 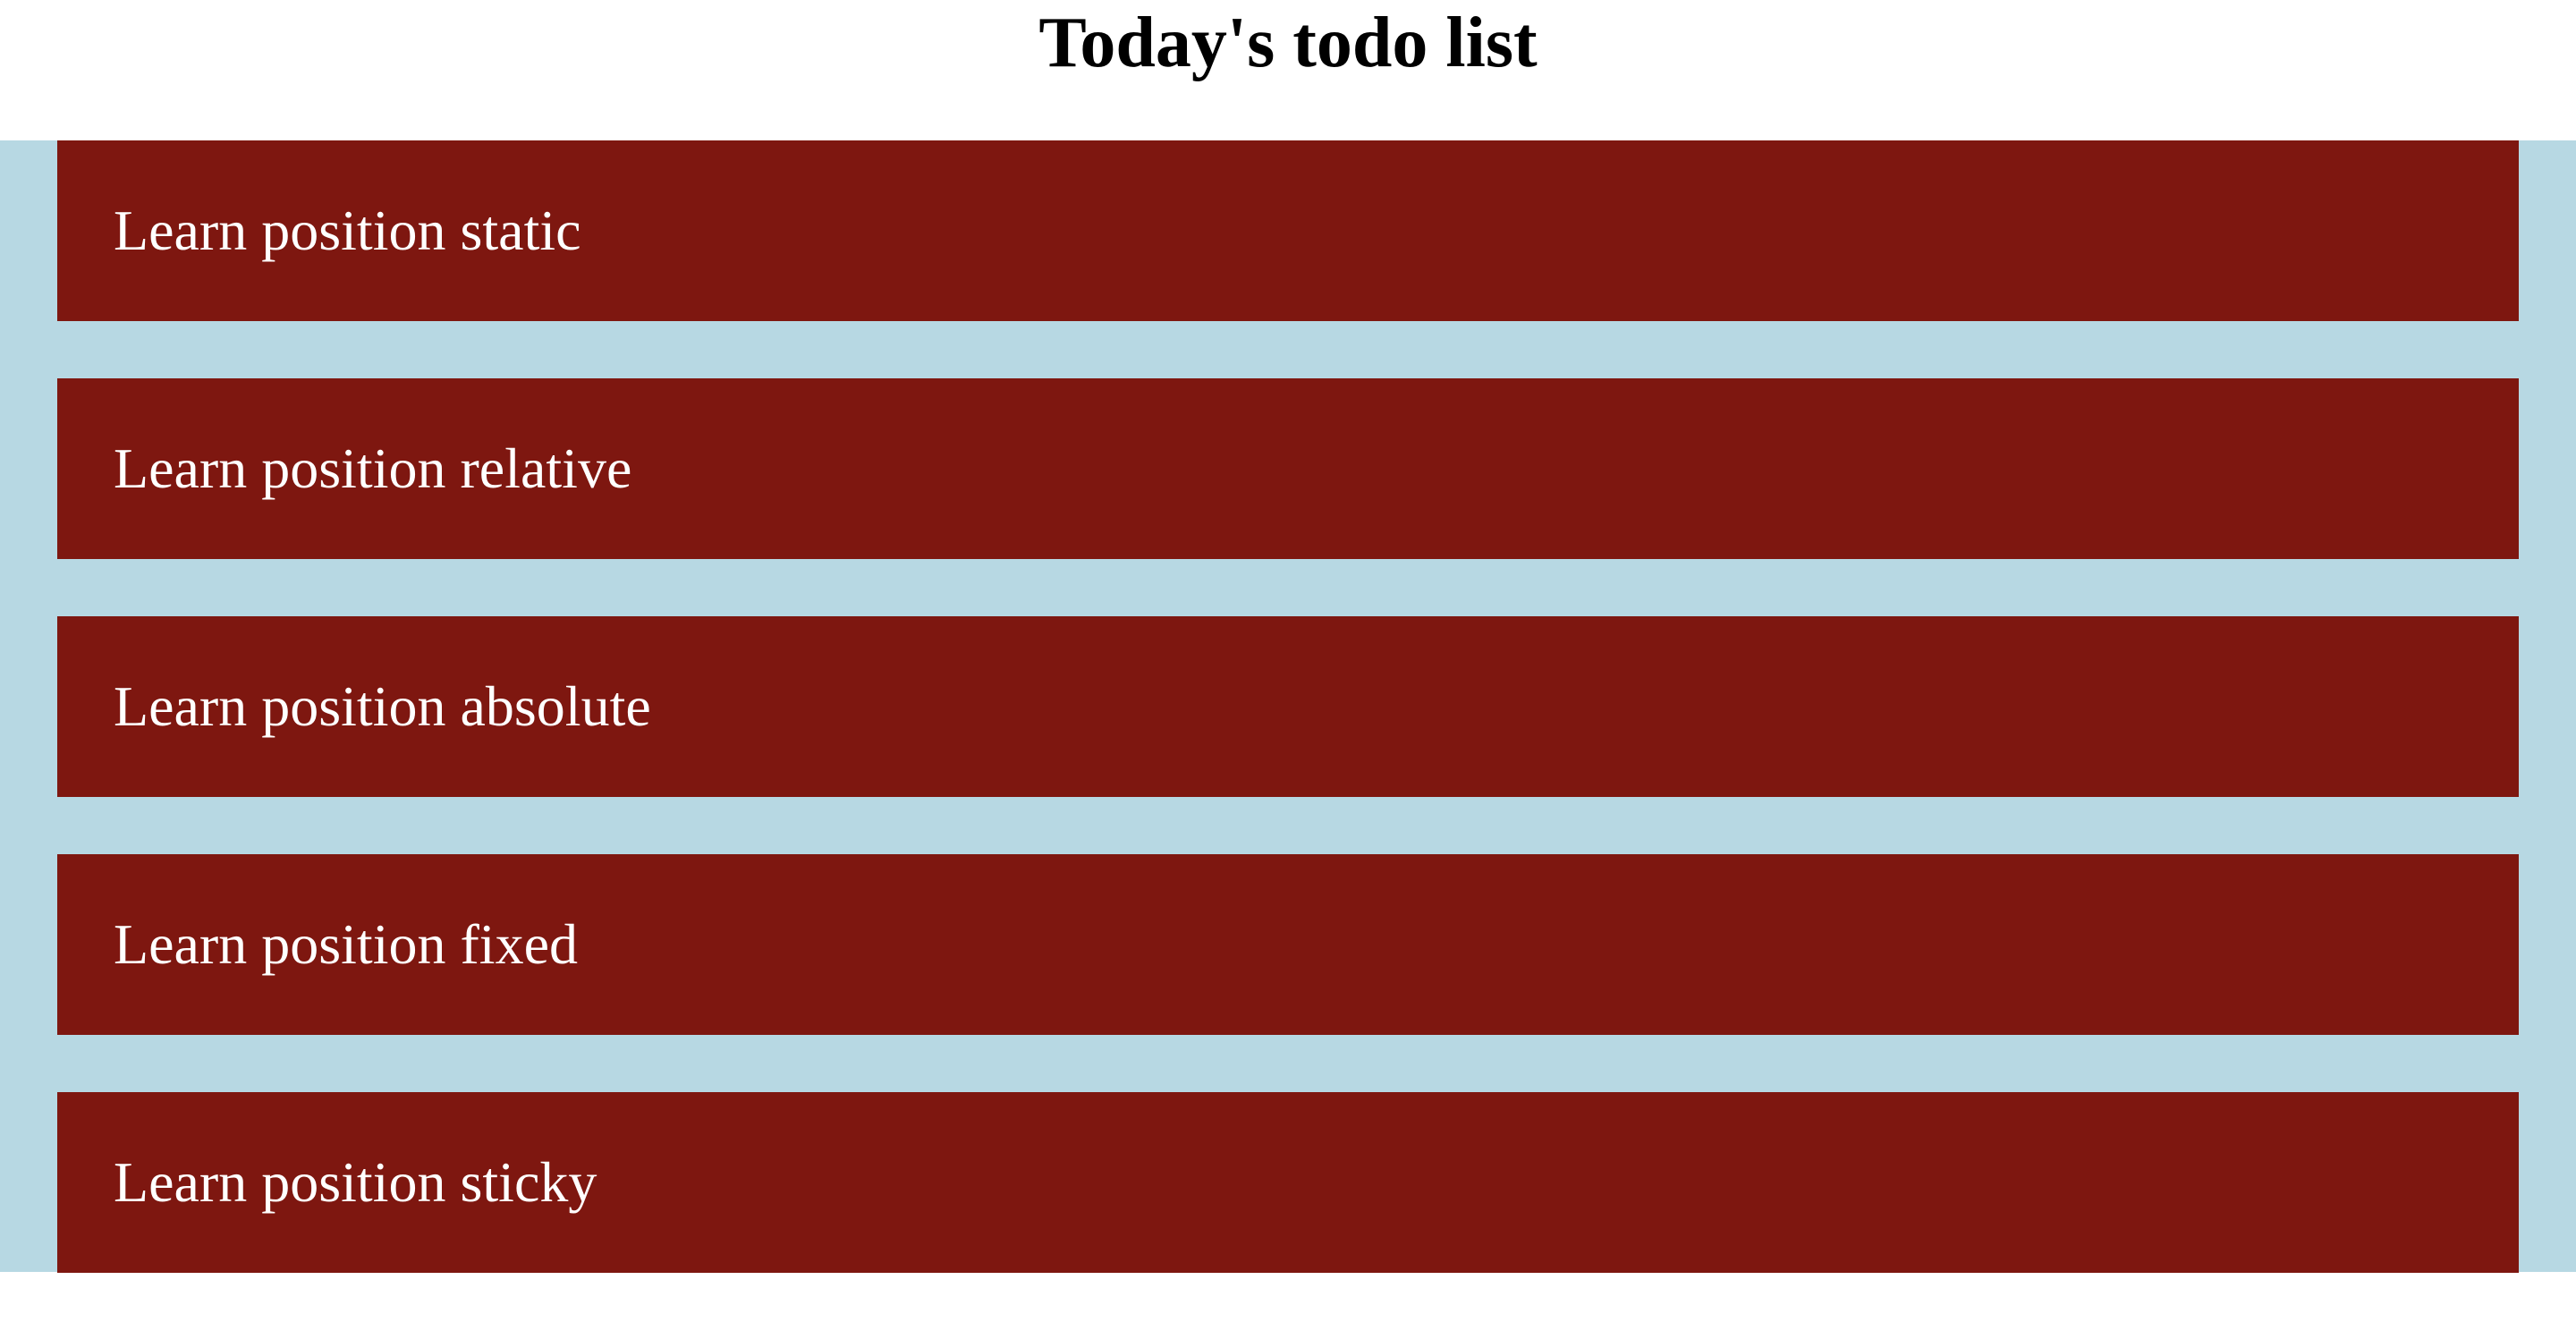 I want to click on todo-item-label: Learn position sticky, so click(x=355, y=1182).